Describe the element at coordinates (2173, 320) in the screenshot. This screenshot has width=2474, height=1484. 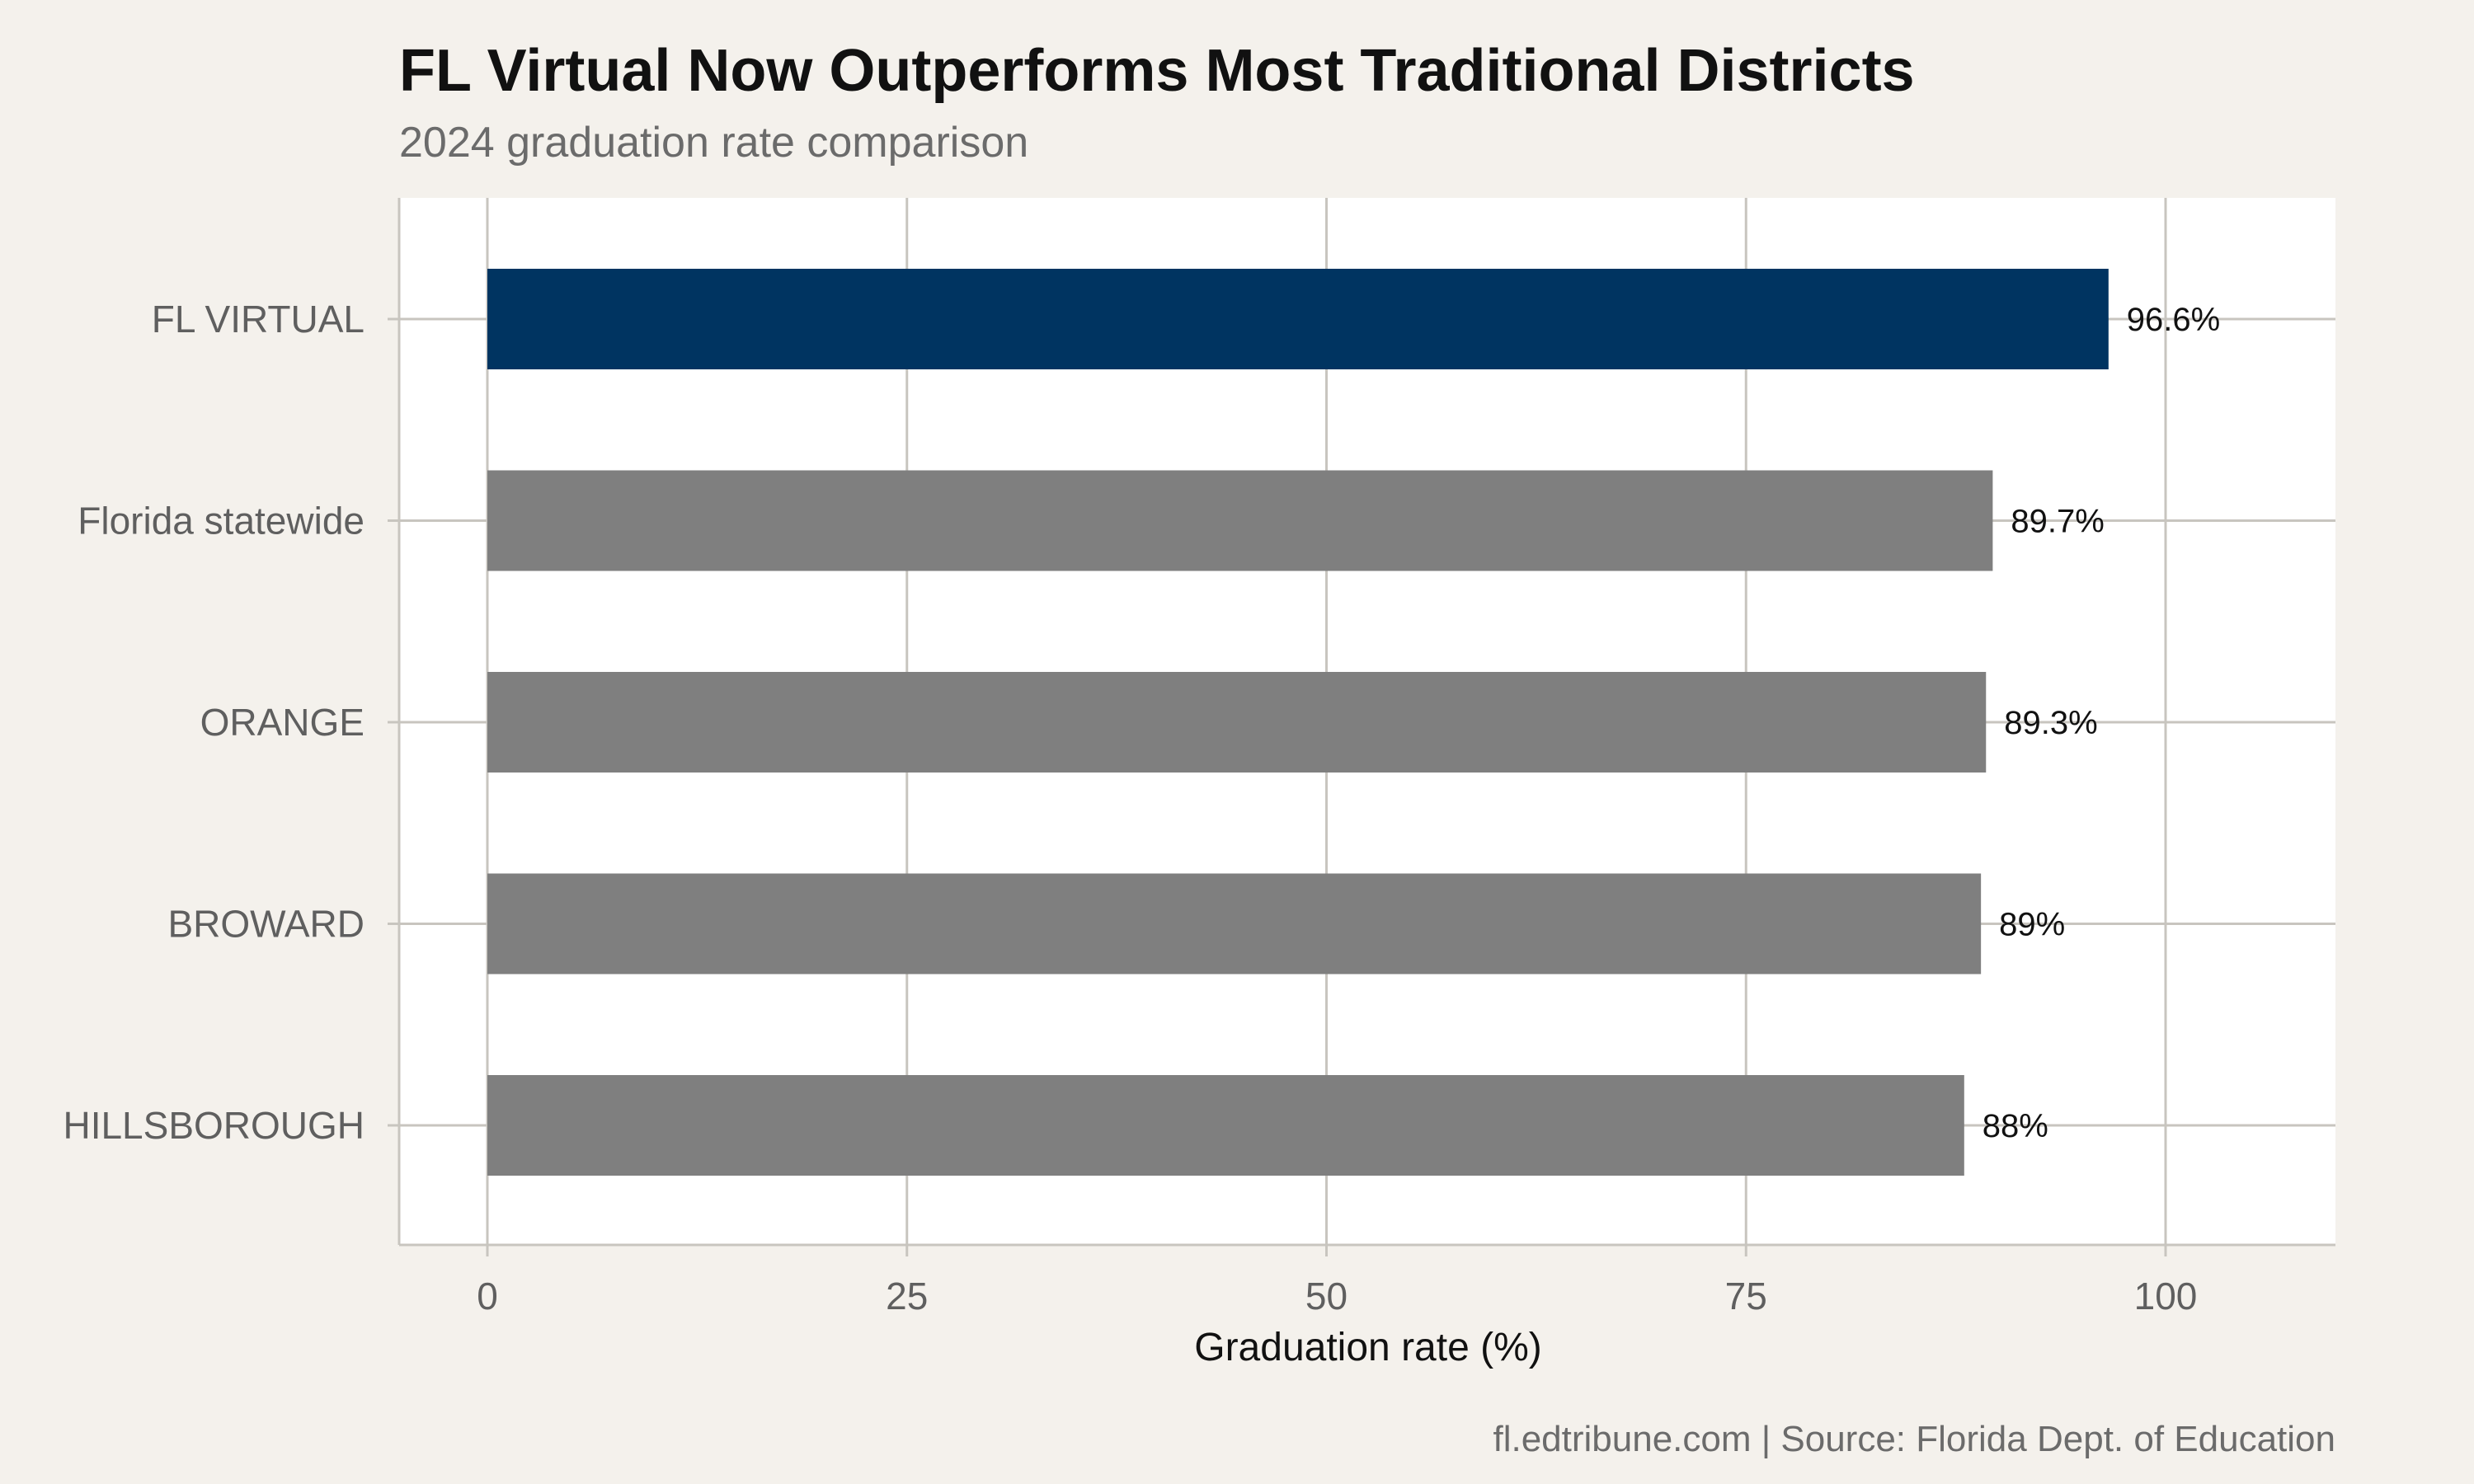
I see `data-label: 96.6%` at that location.